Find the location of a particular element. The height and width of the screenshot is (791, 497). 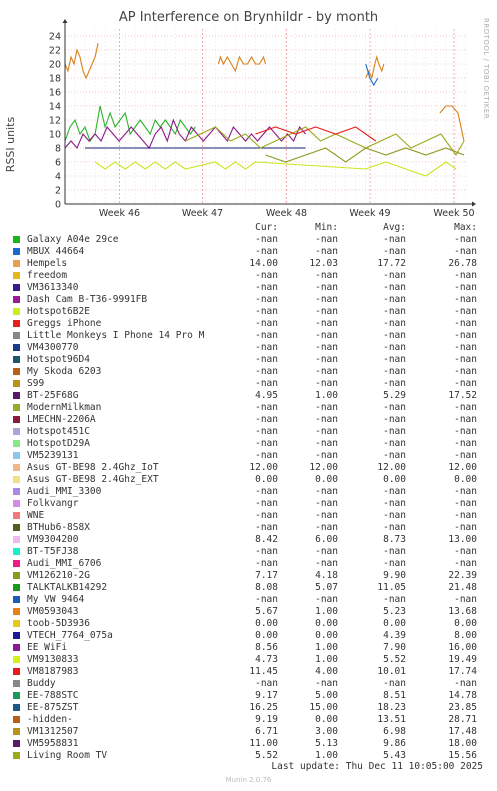

legend-avg: 5.23 is located at coordinates (394, 611).